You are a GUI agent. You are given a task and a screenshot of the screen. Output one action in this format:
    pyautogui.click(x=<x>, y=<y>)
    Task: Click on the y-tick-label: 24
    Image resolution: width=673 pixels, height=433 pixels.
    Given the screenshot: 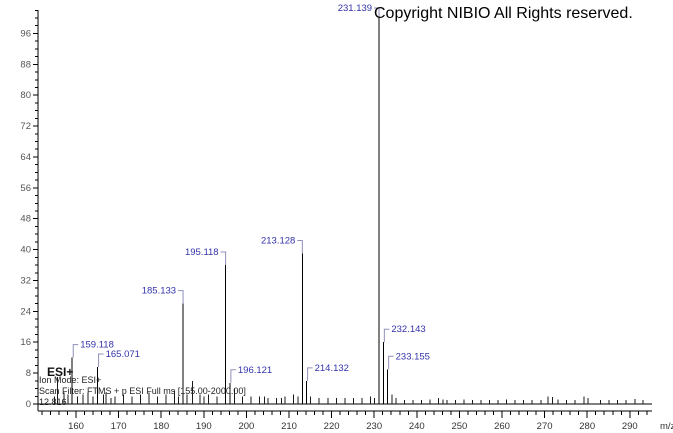 What is the action you would take?
    pyautogui.click(x=25, y=311)
    